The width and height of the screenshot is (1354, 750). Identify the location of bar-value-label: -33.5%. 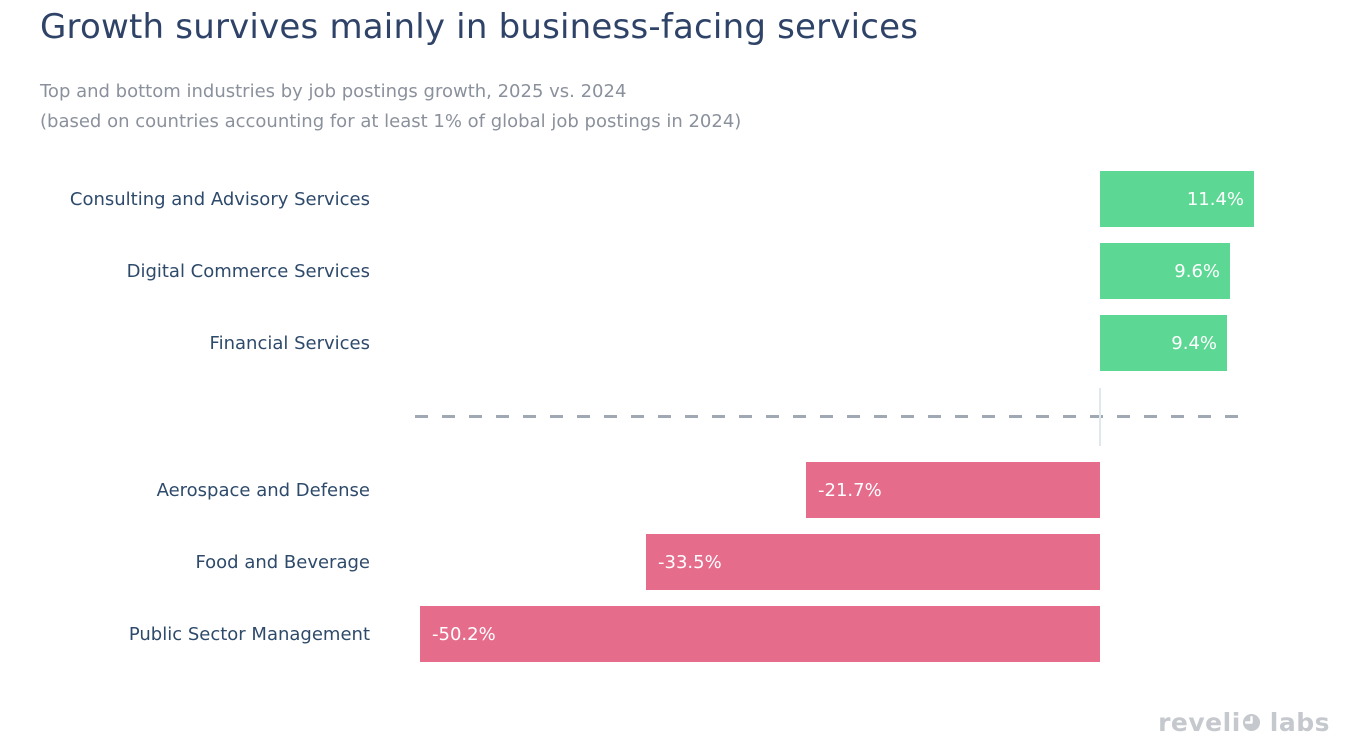
(690, 562).